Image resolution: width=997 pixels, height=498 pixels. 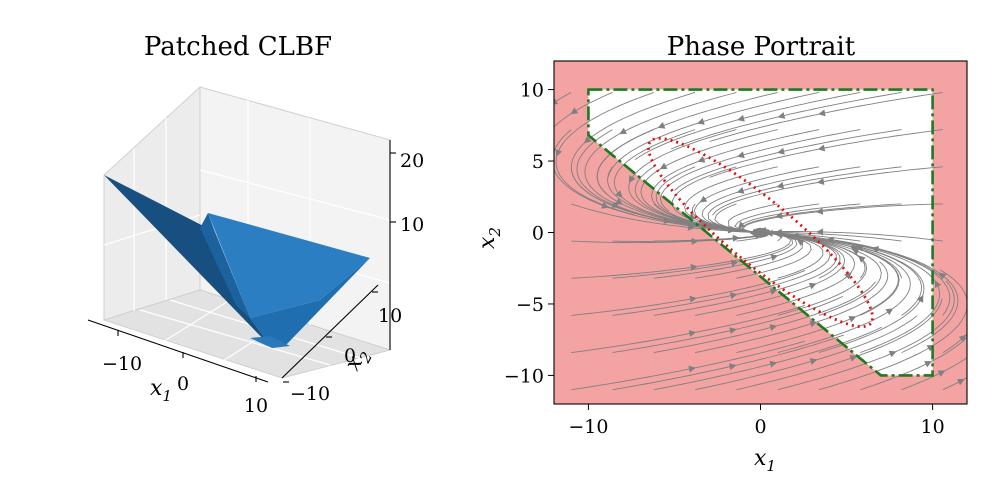 I want to click on invariant-ellipse, so click(x=760, y=232).